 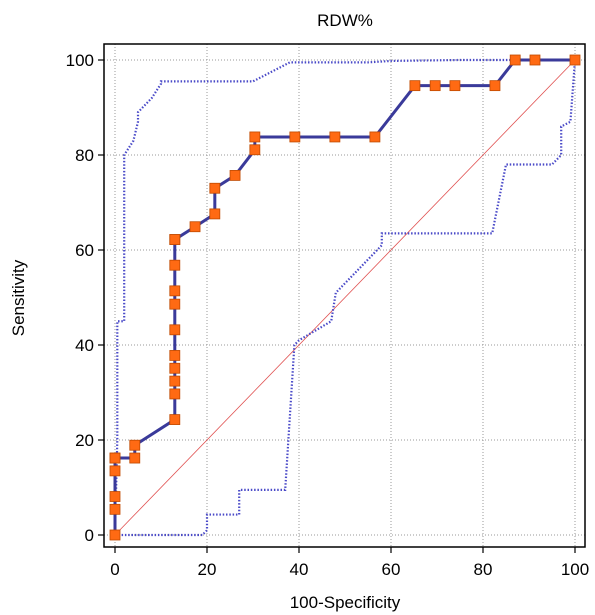 What do you see at coordinates (345, 20) in the screenshot?
I see `chart-title: RDW%` at bounding box center [345, 20].